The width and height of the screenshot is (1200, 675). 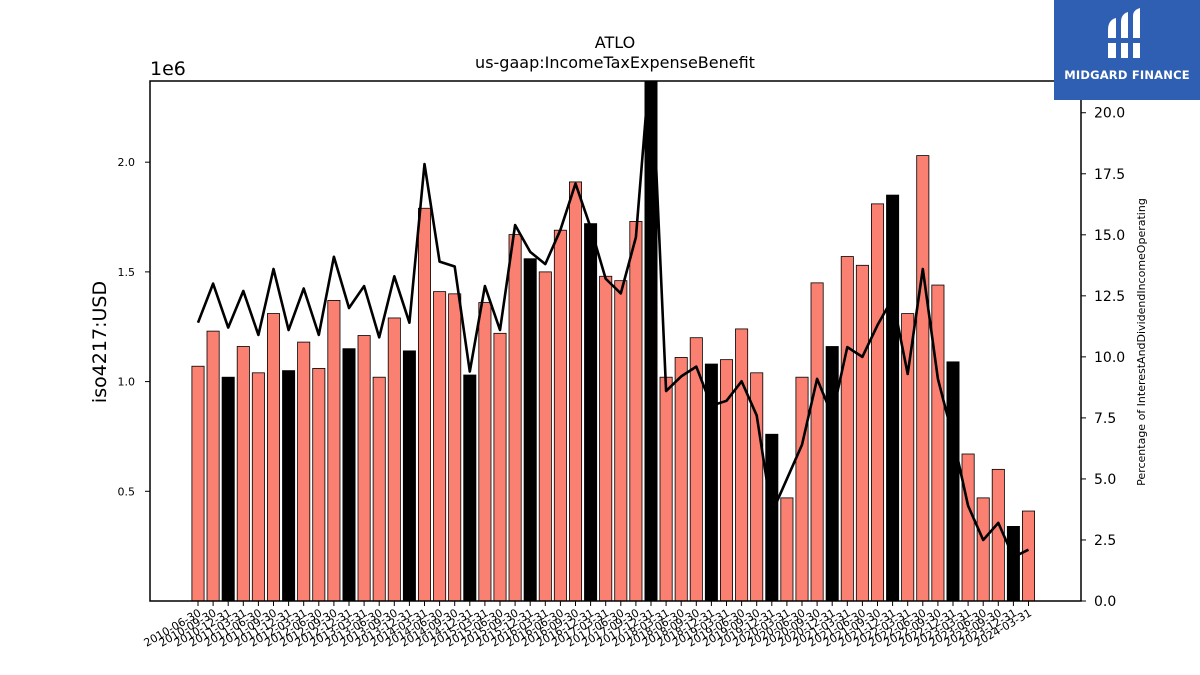 What do you see at coordinates (1109, 114) in the screenshot?
I see `y2-tick-label: 20.0` at bounding box center [1109, 114].